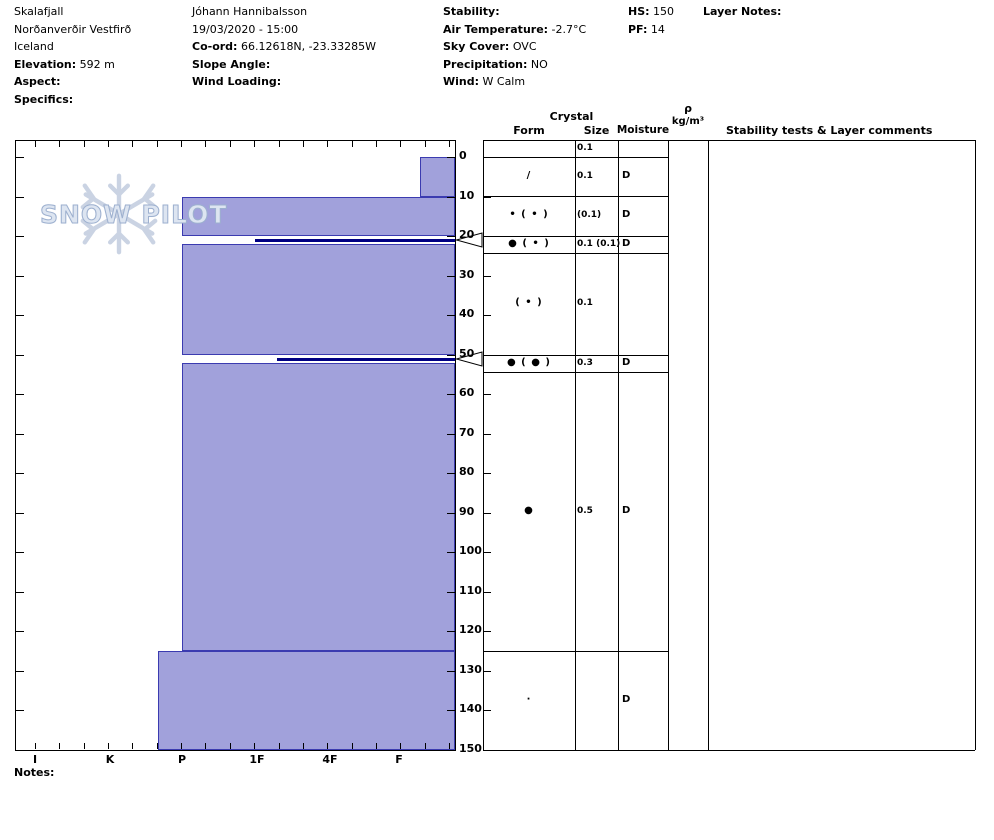 This screenshot has width=994, height=840. What do you see at coordinates (37, 81) in the screenshot?
I see `header-field: Aspect:` at bounding box center [37, 81].